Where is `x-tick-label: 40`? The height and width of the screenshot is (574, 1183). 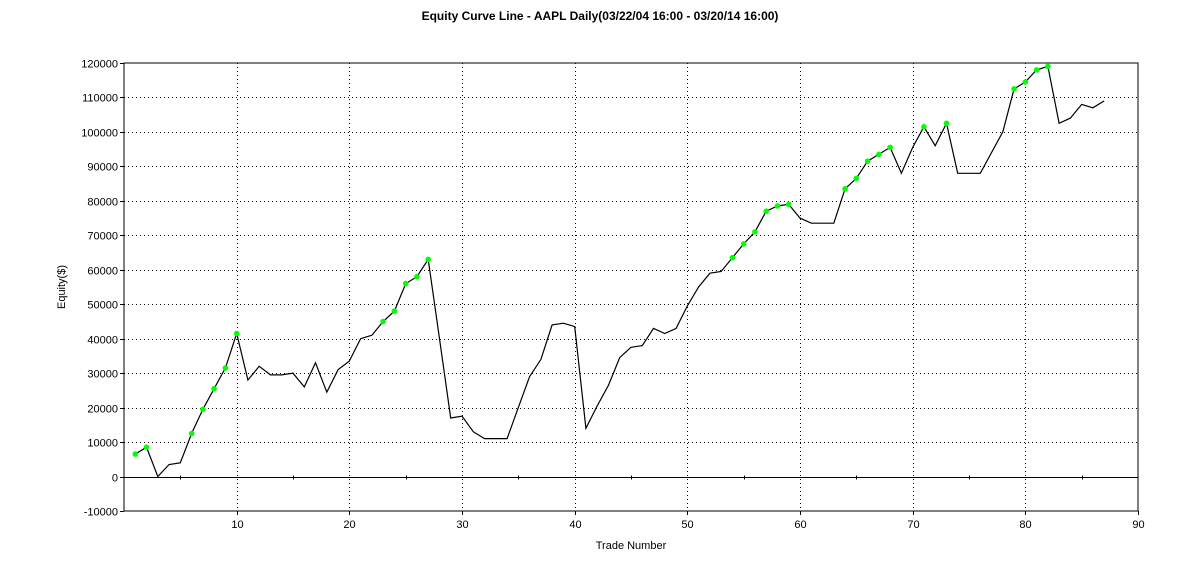 x-tick-label: 40 is located at coordinates (575, 525).